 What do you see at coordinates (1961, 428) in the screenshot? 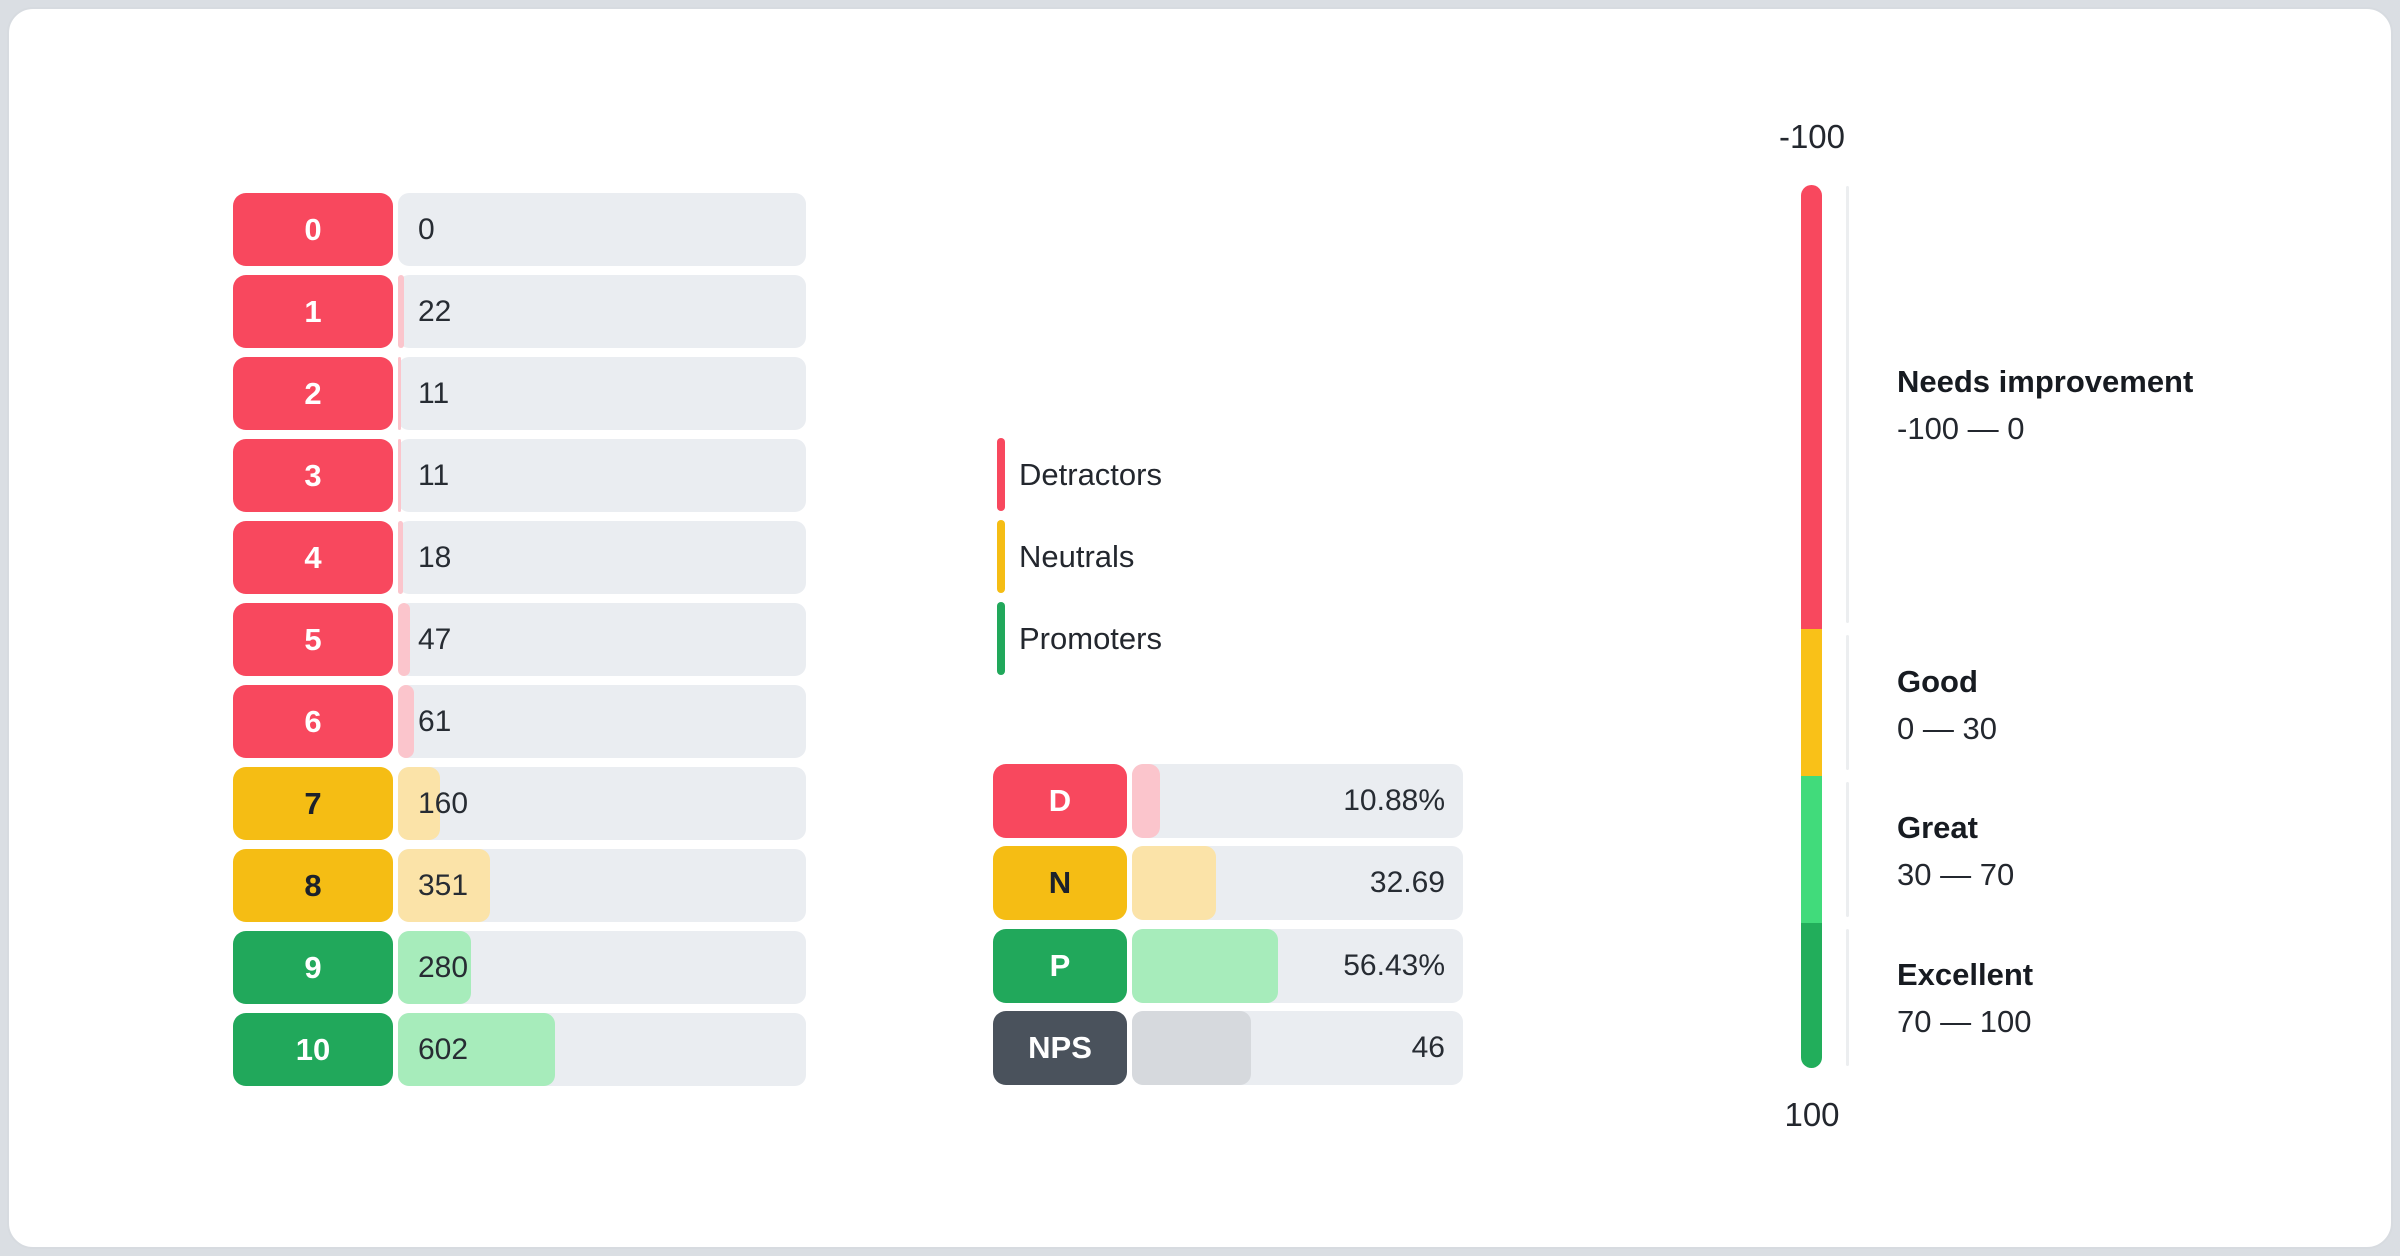
I see `gauge-band-range: -100 — 0` at bounding box center [1961, 428].